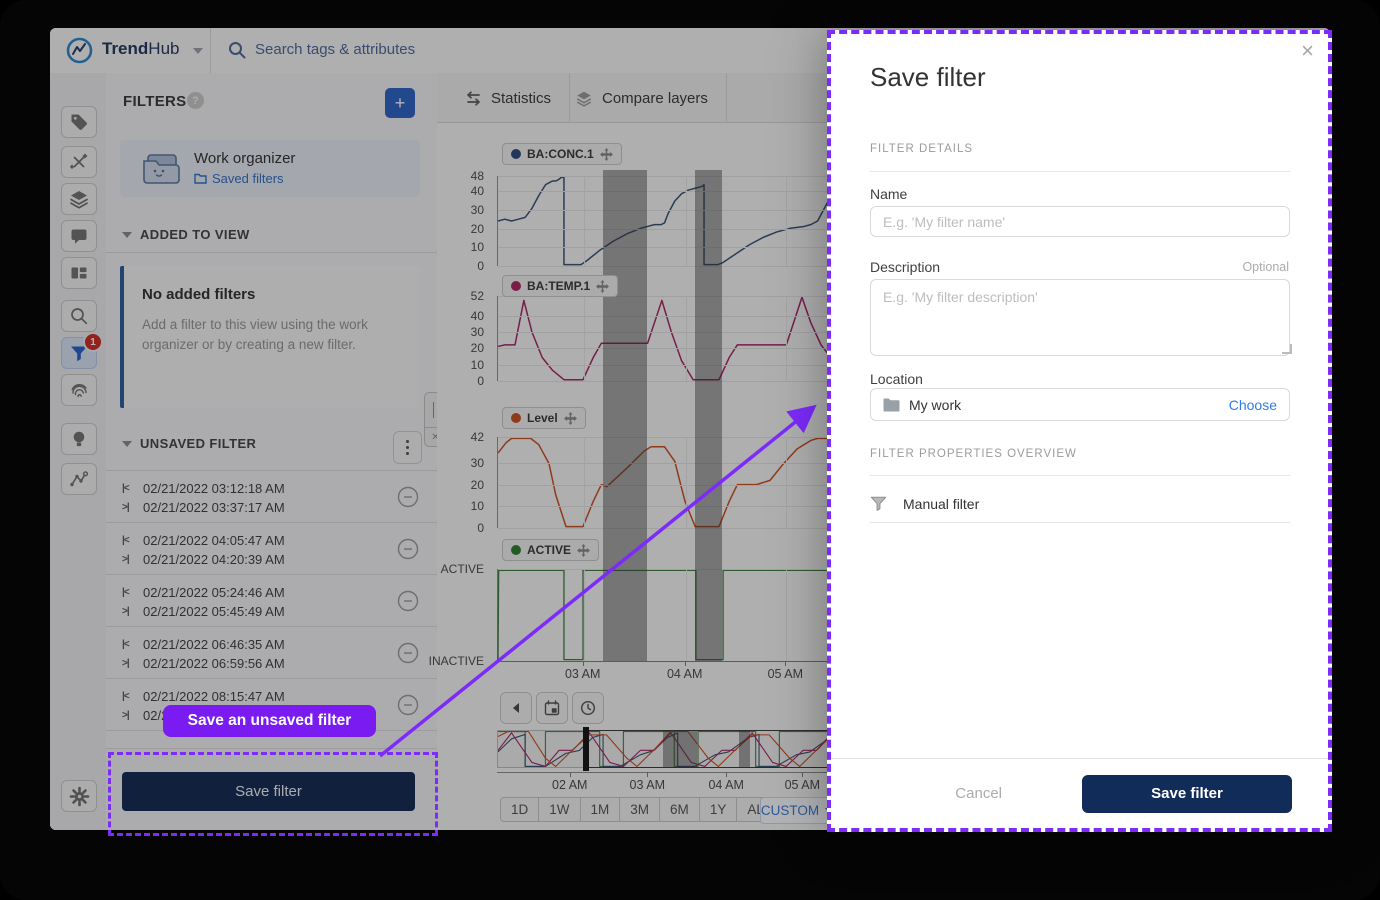  Describe the element at coordinates (896, 379) in the screenshot. I see `location-label: Location` at that location.